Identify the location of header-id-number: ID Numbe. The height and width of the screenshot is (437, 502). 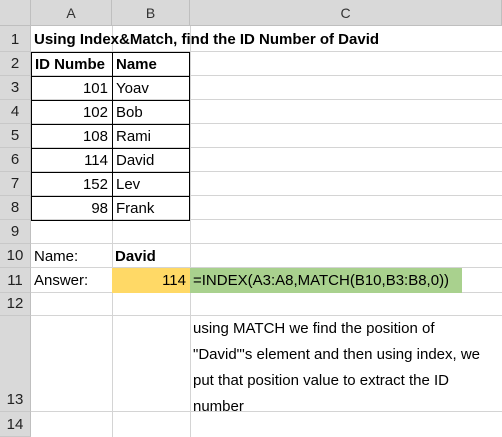
(72, 64).